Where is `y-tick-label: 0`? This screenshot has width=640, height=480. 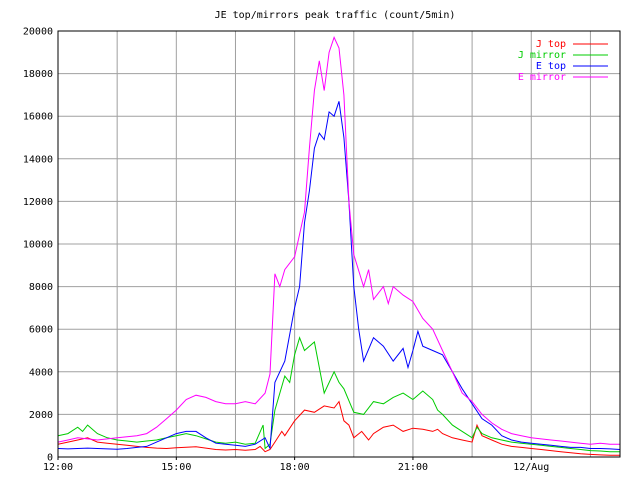 y-tick-label: 0 is located at coordinates (50, 458).